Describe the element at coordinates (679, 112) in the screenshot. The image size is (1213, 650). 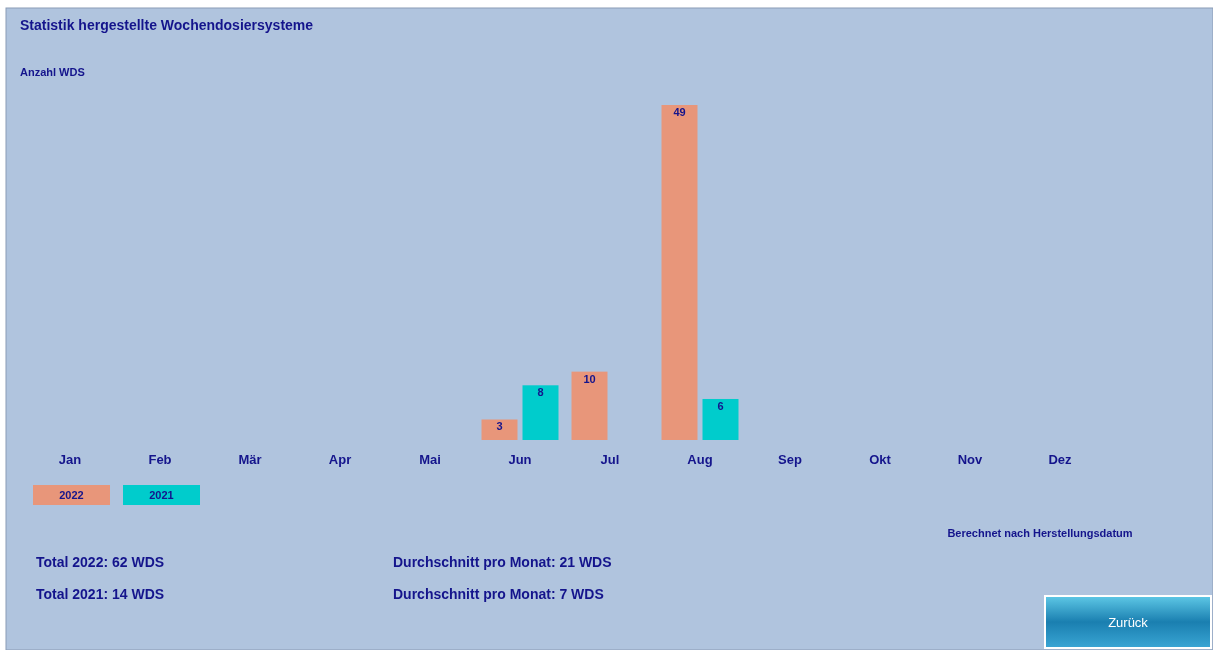
I see `data-label: 49` at that location.